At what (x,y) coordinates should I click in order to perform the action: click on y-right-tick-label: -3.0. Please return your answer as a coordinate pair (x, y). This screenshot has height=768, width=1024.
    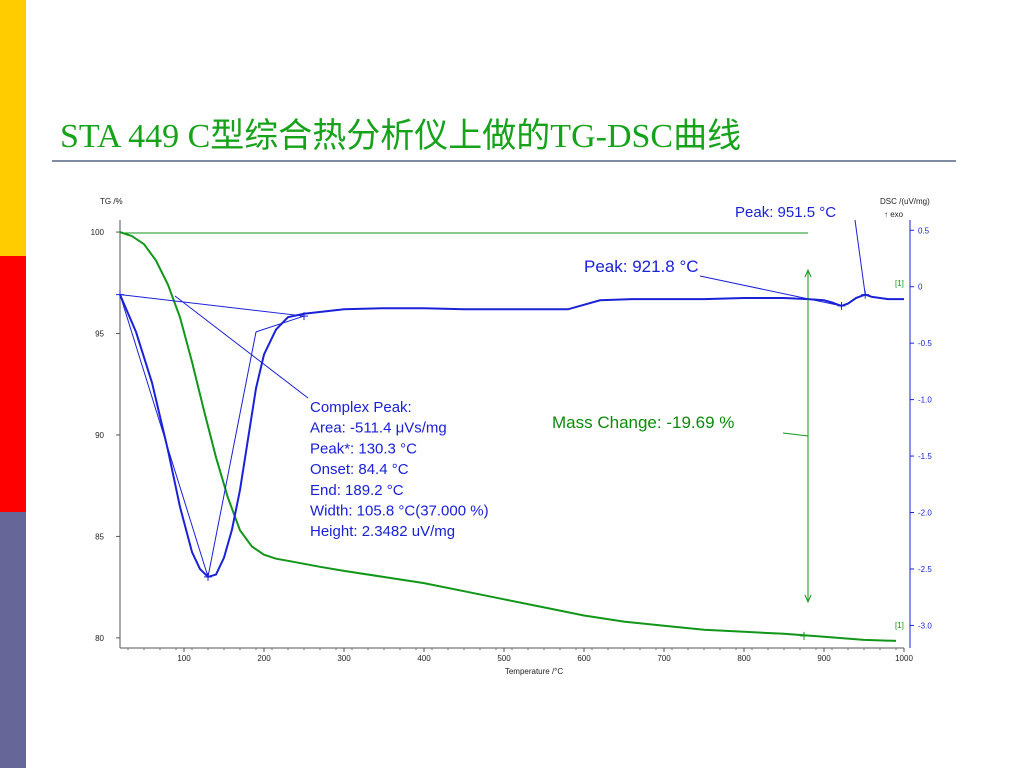
    Looking at the image, I should click on (925, 625).